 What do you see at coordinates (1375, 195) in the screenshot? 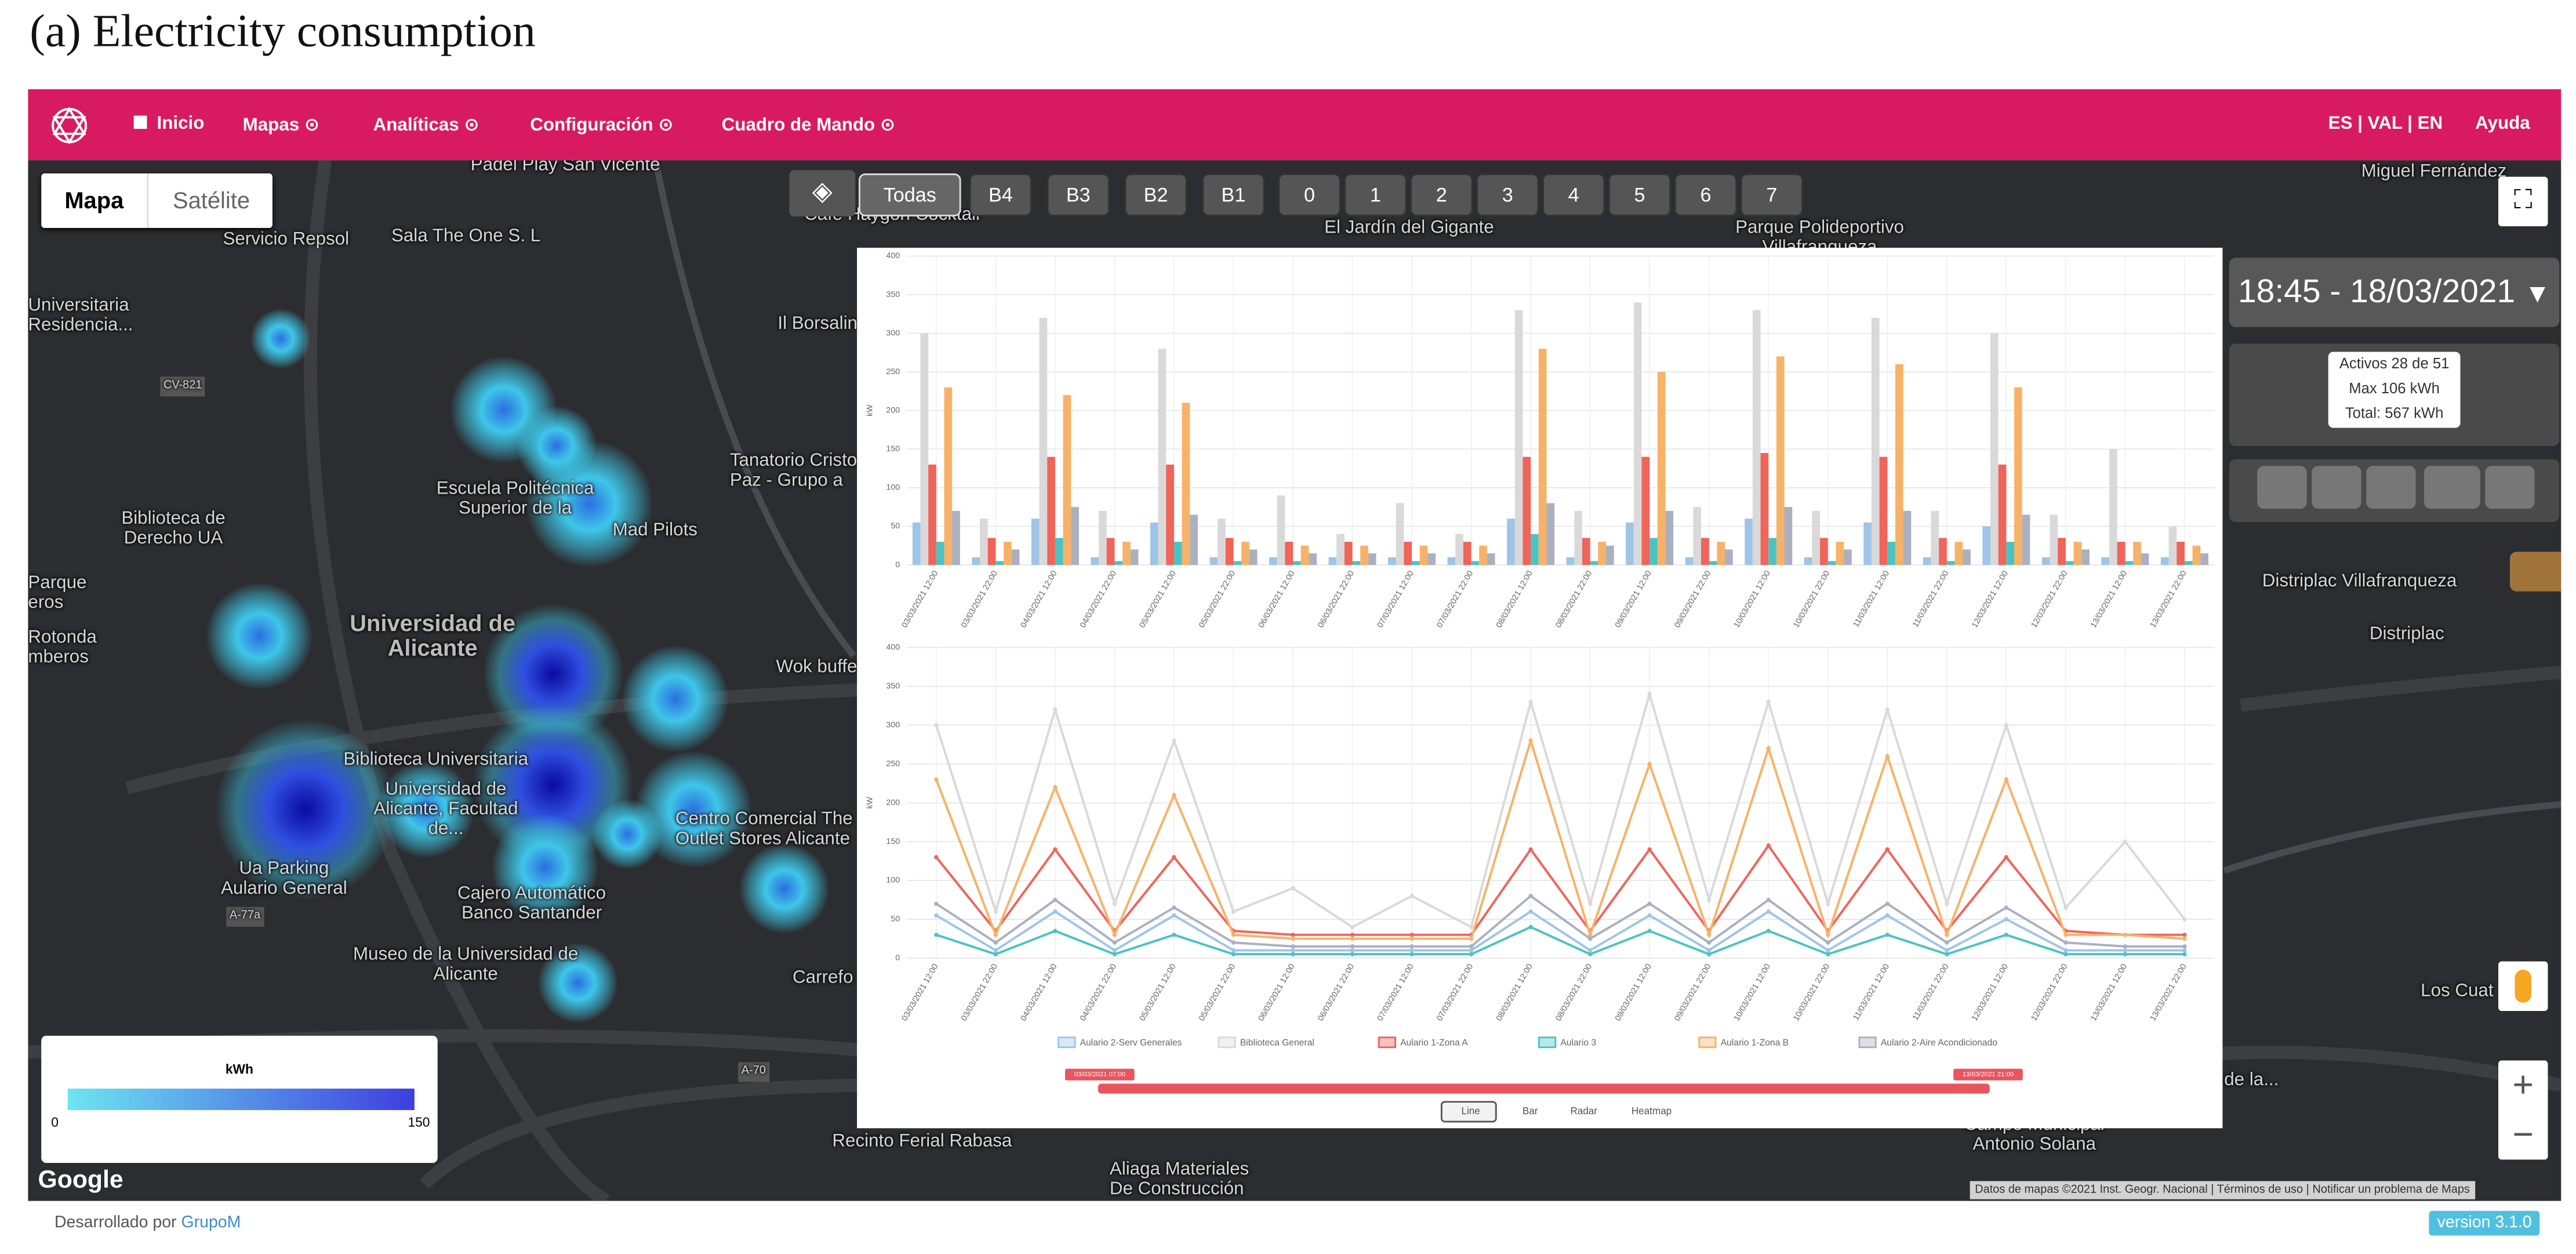
I see `floor-button: 1` at bounding box center [1375, 195].